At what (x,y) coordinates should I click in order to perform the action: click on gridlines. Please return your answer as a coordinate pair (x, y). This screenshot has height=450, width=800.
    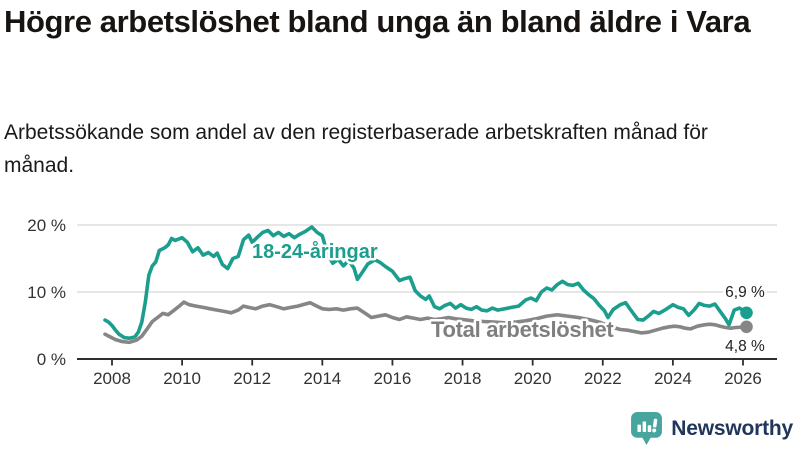
    Looking at the image, I should click on (427, 258).